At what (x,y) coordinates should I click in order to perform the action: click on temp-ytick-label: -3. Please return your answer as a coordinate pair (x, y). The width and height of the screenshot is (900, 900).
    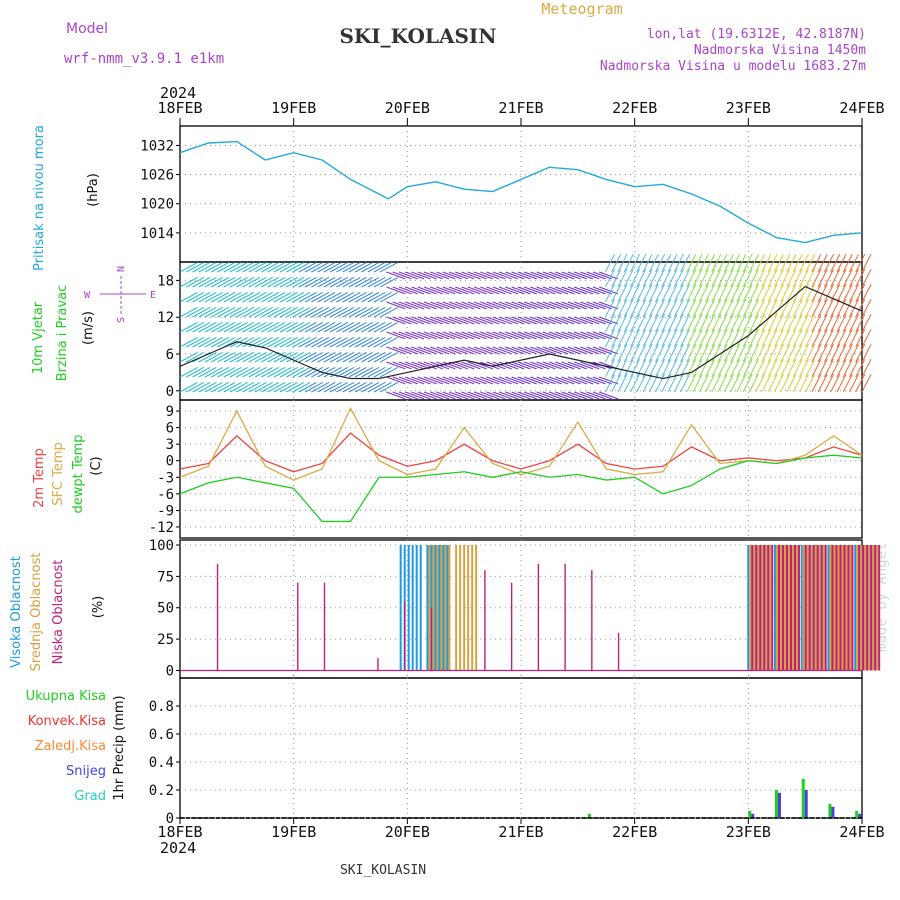
    Looking at the image, I should click on (165, 478).